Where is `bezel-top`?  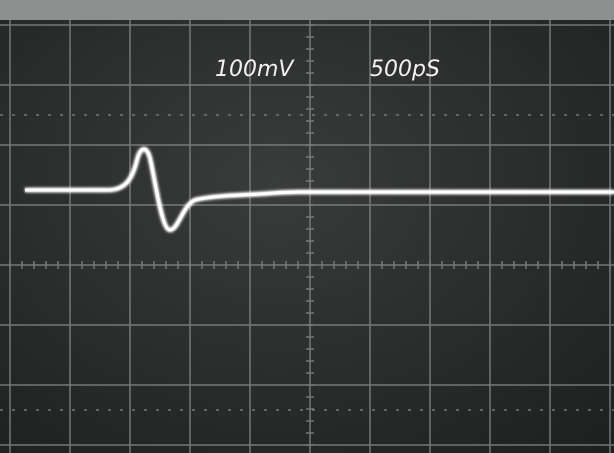
bezel-top is located at coordinates (307, 10).